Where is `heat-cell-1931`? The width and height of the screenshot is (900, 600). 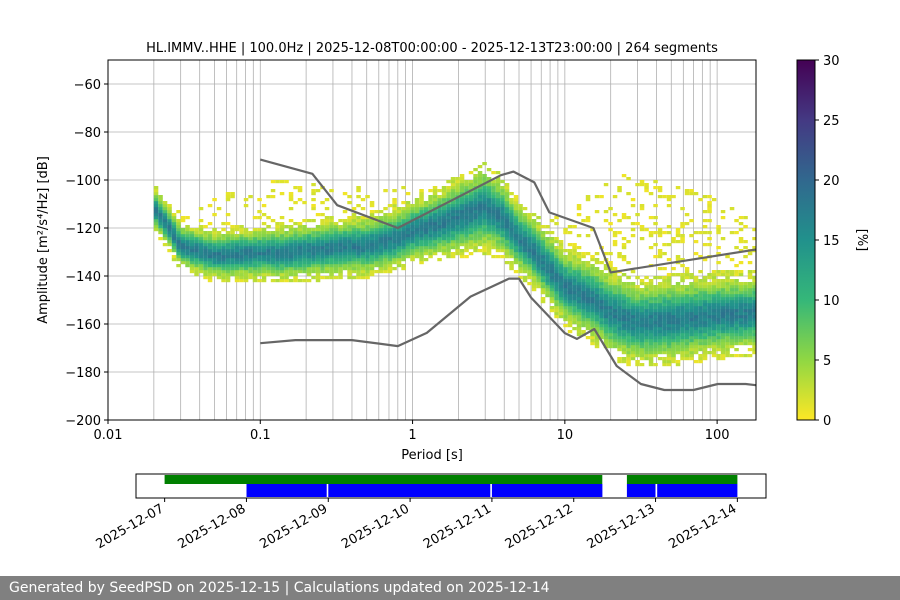 heat-cell-1931 is located at coordinates (561, 251).